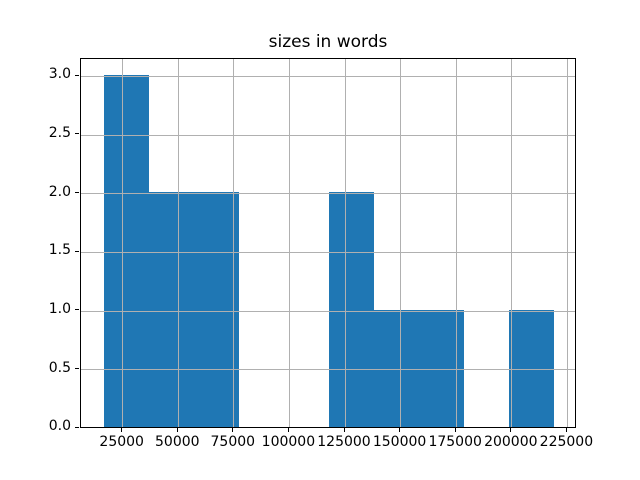 The image size is (640, 480). Describe the element at coordinates (566, 442) in the screenshot. I see `x-tick-label: 225000` at that location.